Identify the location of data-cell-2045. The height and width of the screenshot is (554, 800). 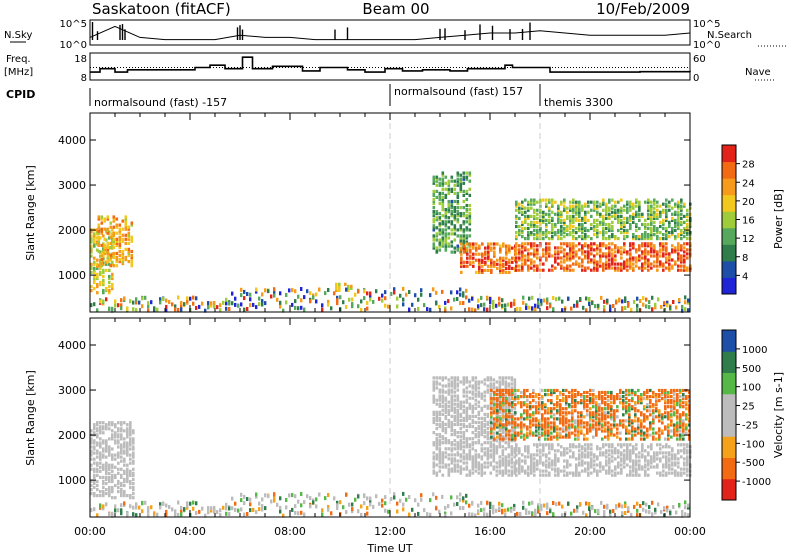
(124, 453).